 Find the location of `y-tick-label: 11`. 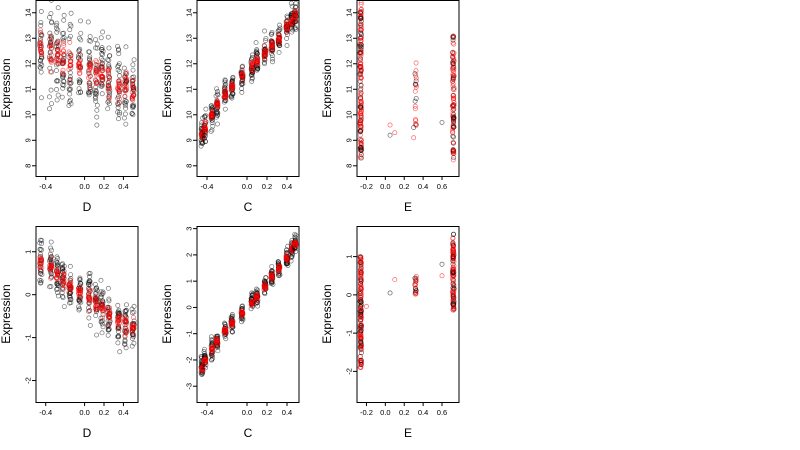

y-tick-label: 11 is located at coordinates (28, 89).